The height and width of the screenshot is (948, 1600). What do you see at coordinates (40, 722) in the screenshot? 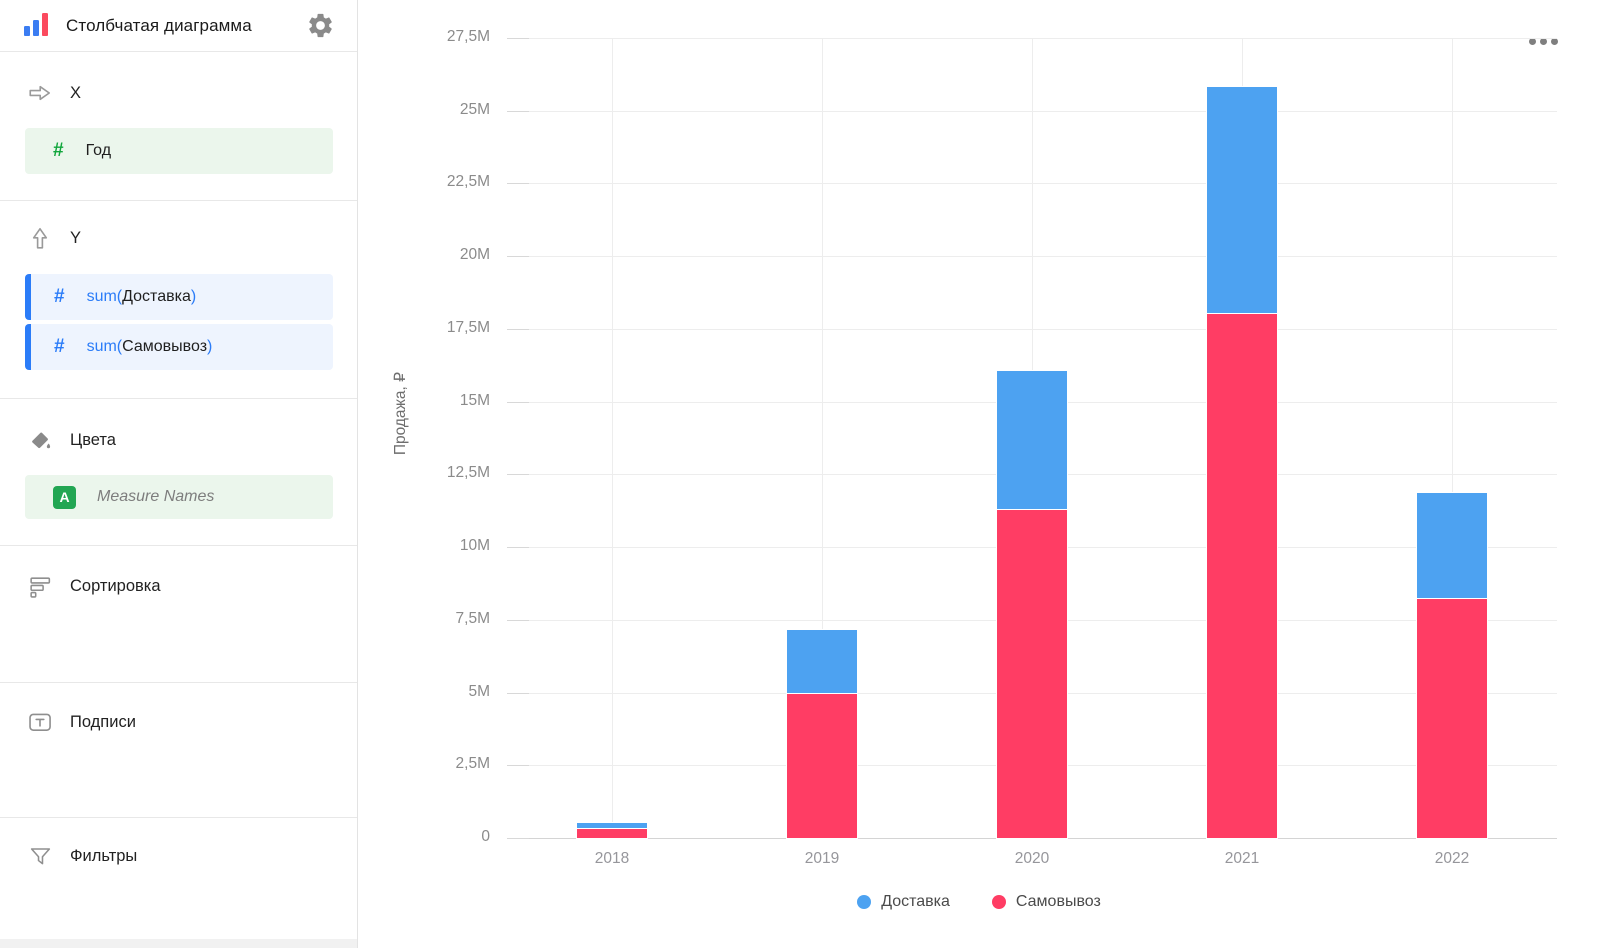
I see `text-label-icon` at bounding box center [40, 722].